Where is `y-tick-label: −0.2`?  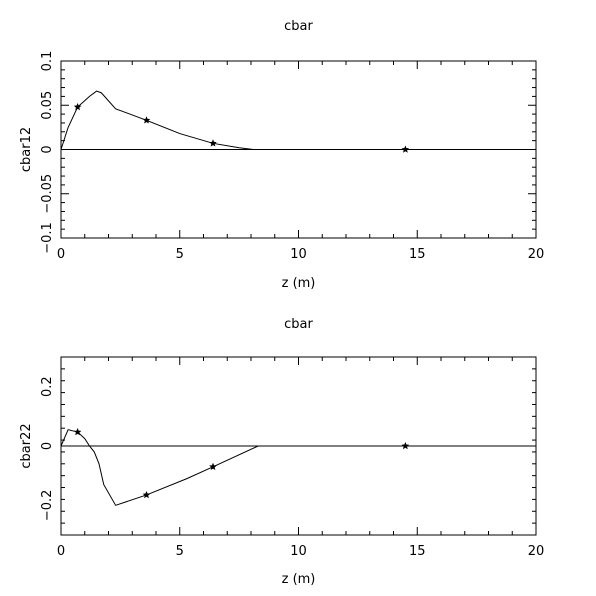
y-tick-label: −0.2 is located at coordinates (47, 506).